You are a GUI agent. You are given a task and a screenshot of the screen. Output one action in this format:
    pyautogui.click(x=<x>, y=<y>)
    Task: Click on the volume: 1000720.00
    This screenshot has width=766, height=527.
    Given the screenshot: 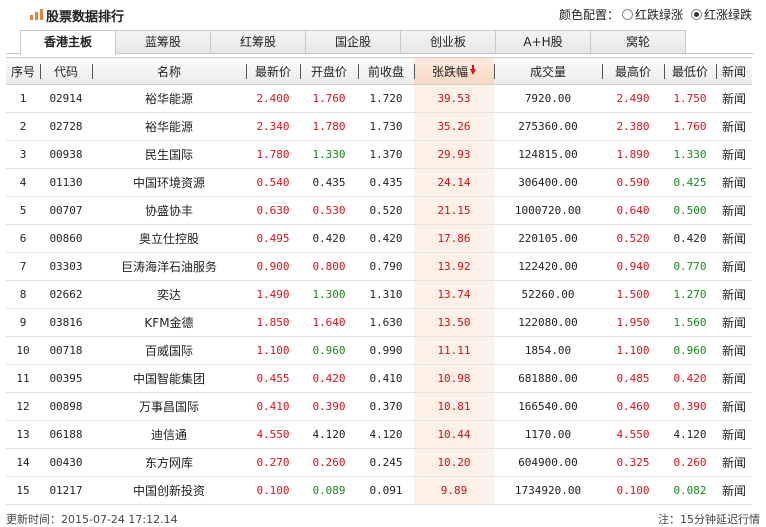 What is the action you would take?
    pyautogui.click(x=548, y=210)
    